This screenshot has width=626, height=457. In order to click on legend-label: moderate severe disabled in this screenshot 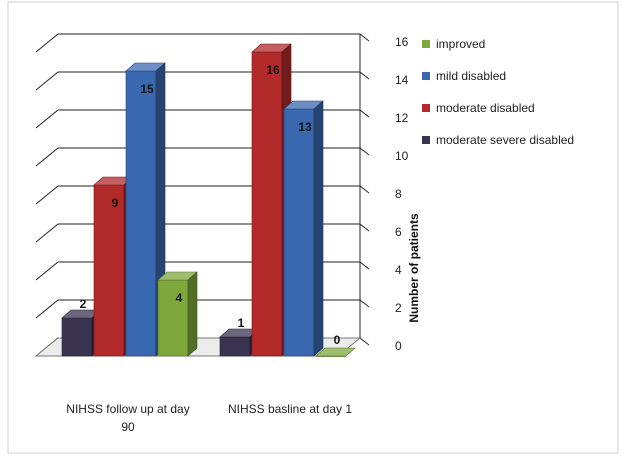, I will do `click(505, 140)`.